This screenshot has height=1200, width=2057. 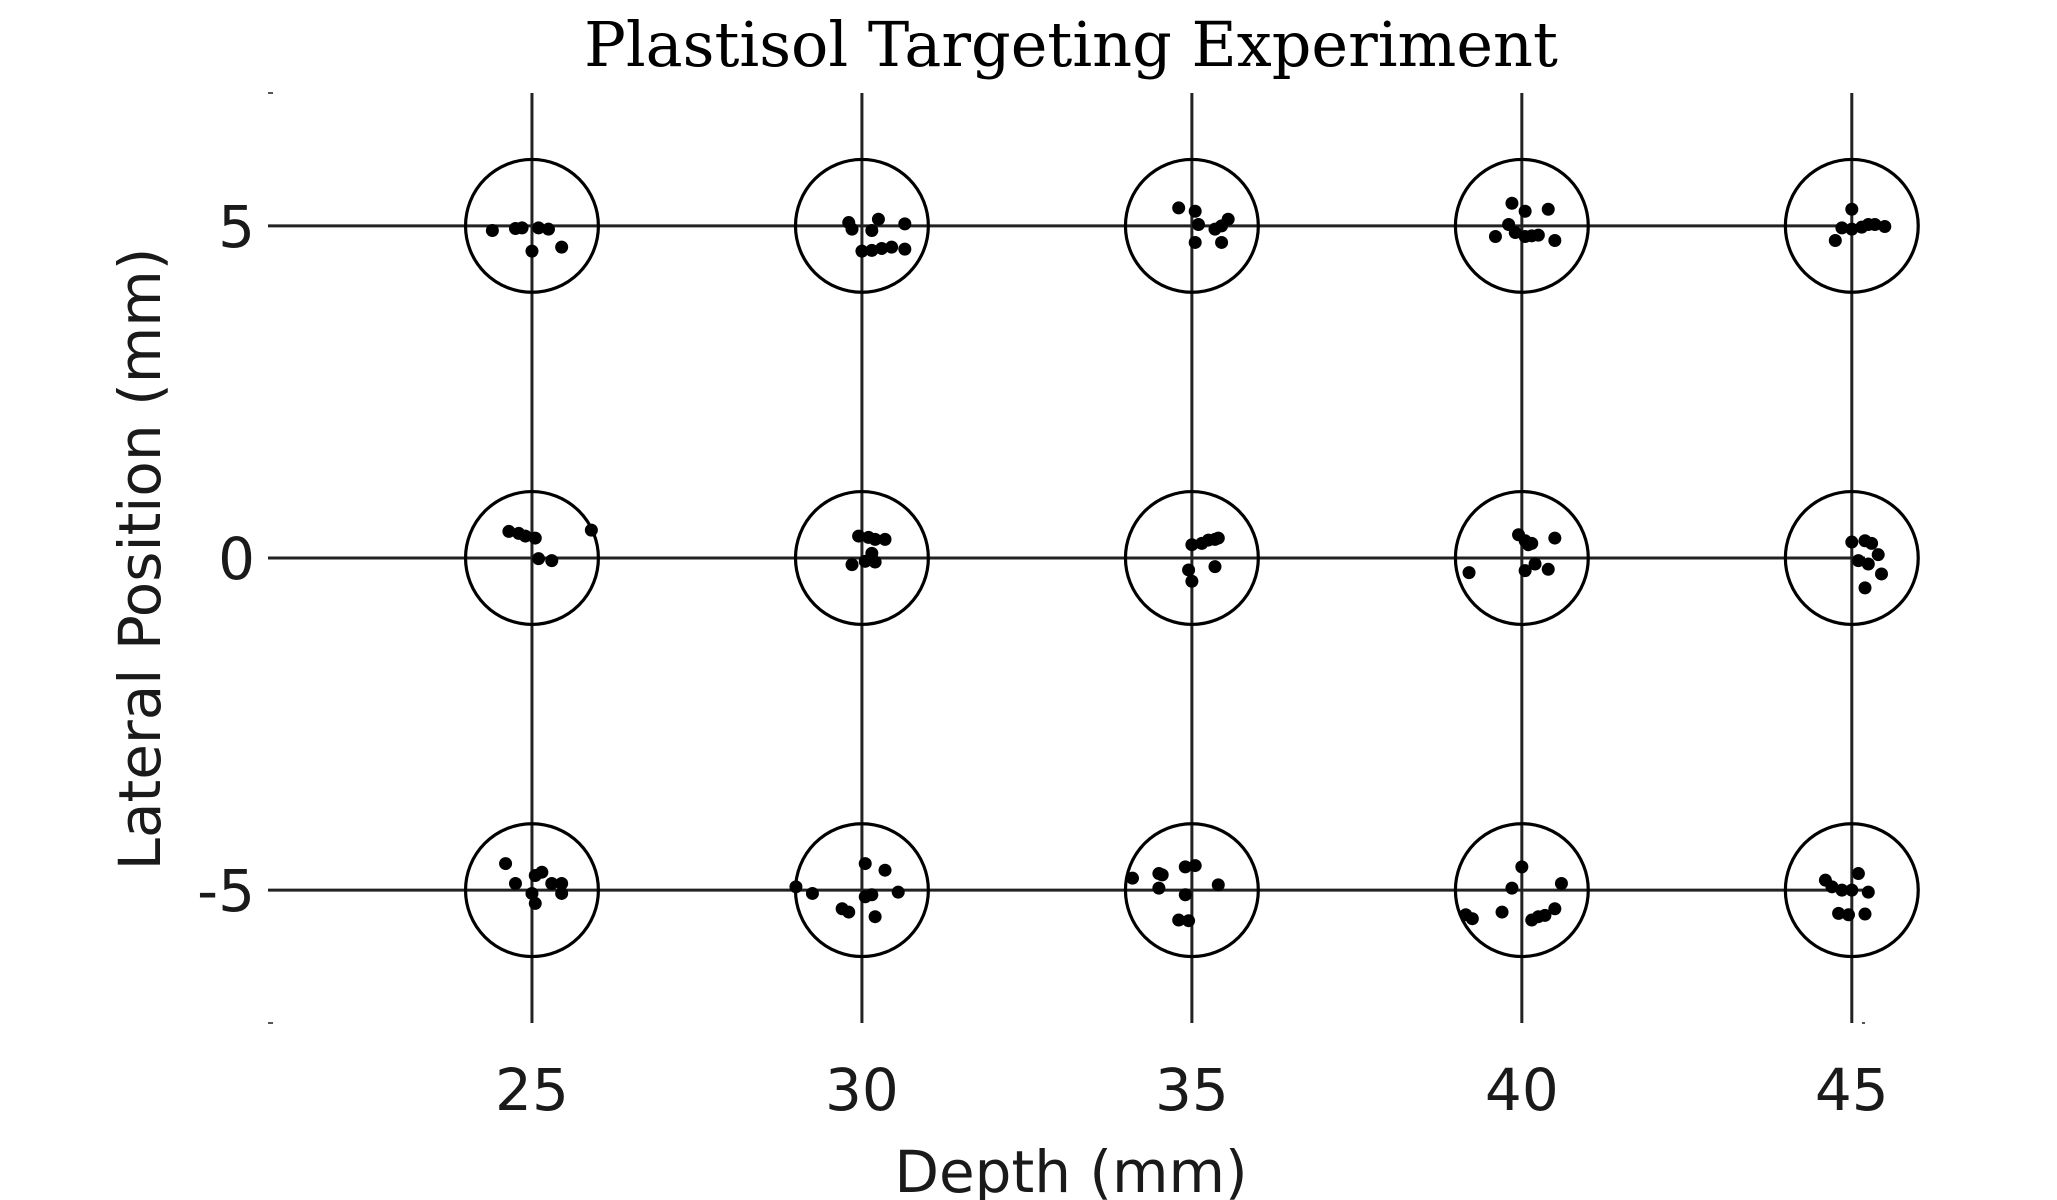 What do you see at coordinates (236, 227) in the screenshot?
I see `y-tick-label: 5` at bounding box center [236, 227].